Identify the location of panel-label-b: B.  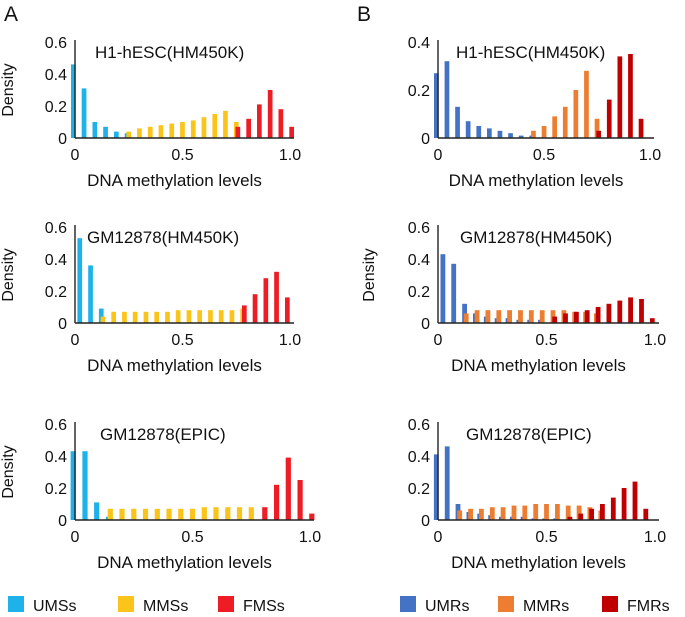
(364, 14).